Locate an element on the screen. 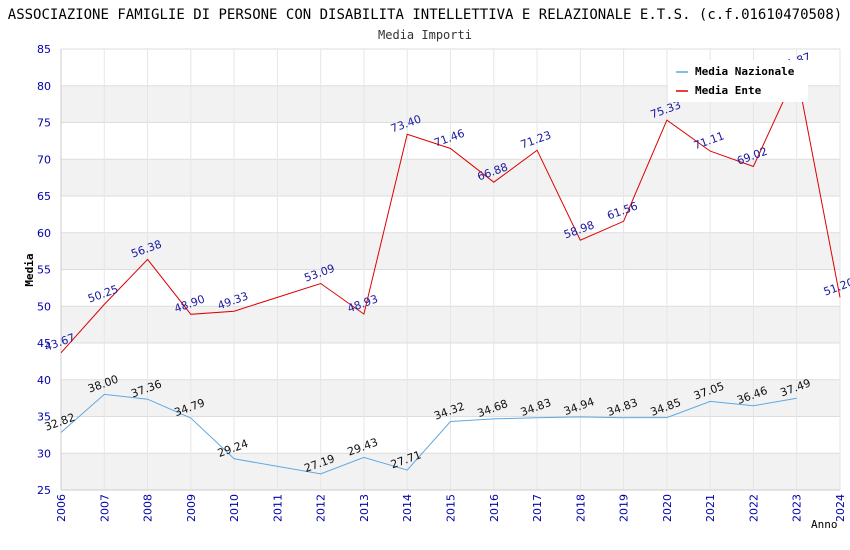  x-tick-label: 2011 is located at coordinates (277, 508).